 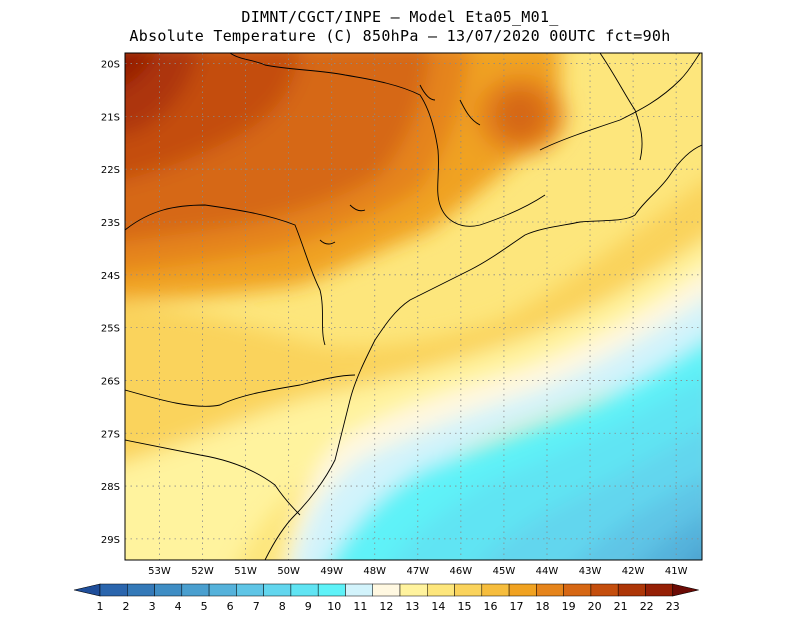 I want to click on lon-tick-label: 52W, so click(x=202, y=571).